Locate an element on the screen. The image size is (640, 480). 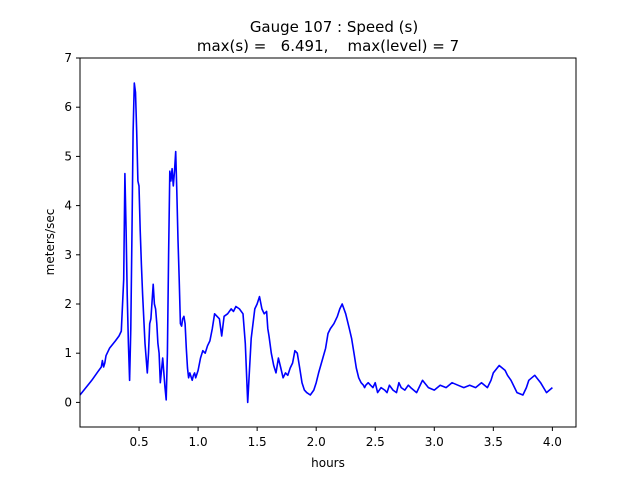
y-axis: 0 1 2 3 4 5 6 7 is located at coordinates (72, 230).